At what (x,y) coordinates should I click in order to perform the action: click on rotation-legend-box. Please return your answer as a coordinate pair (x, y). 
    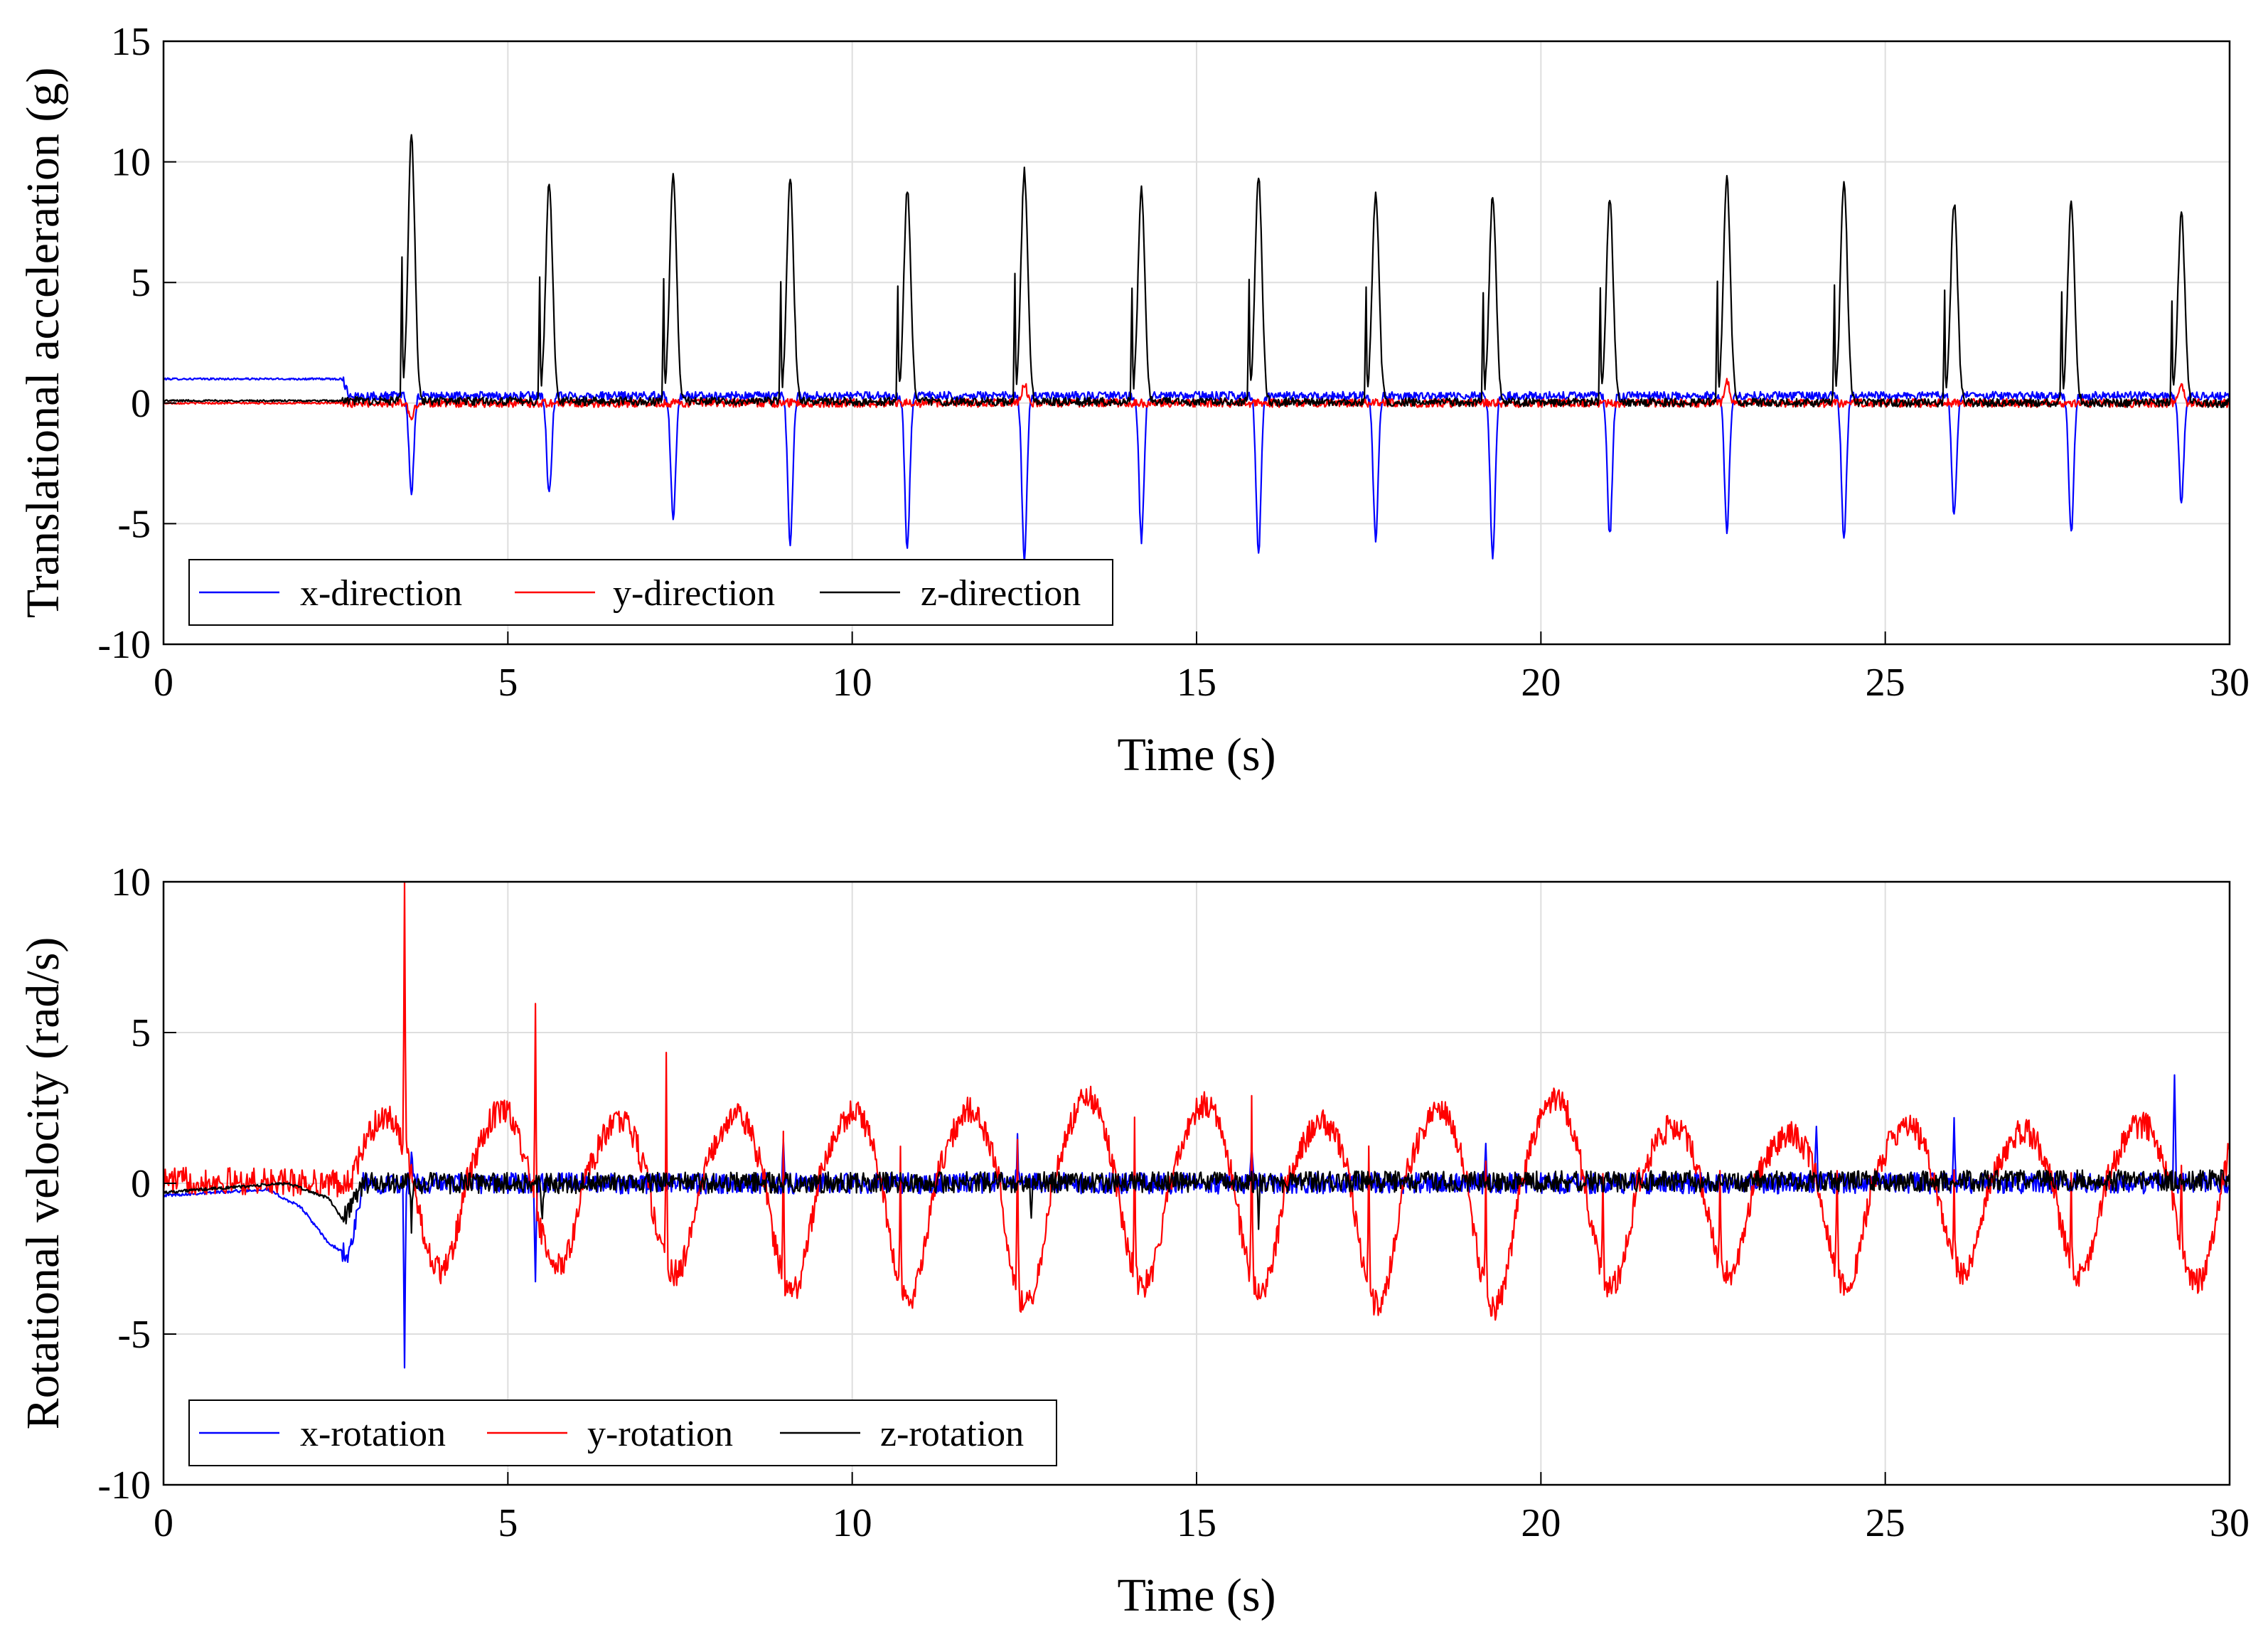
    Looking at the image, I should click on (622, 1432).